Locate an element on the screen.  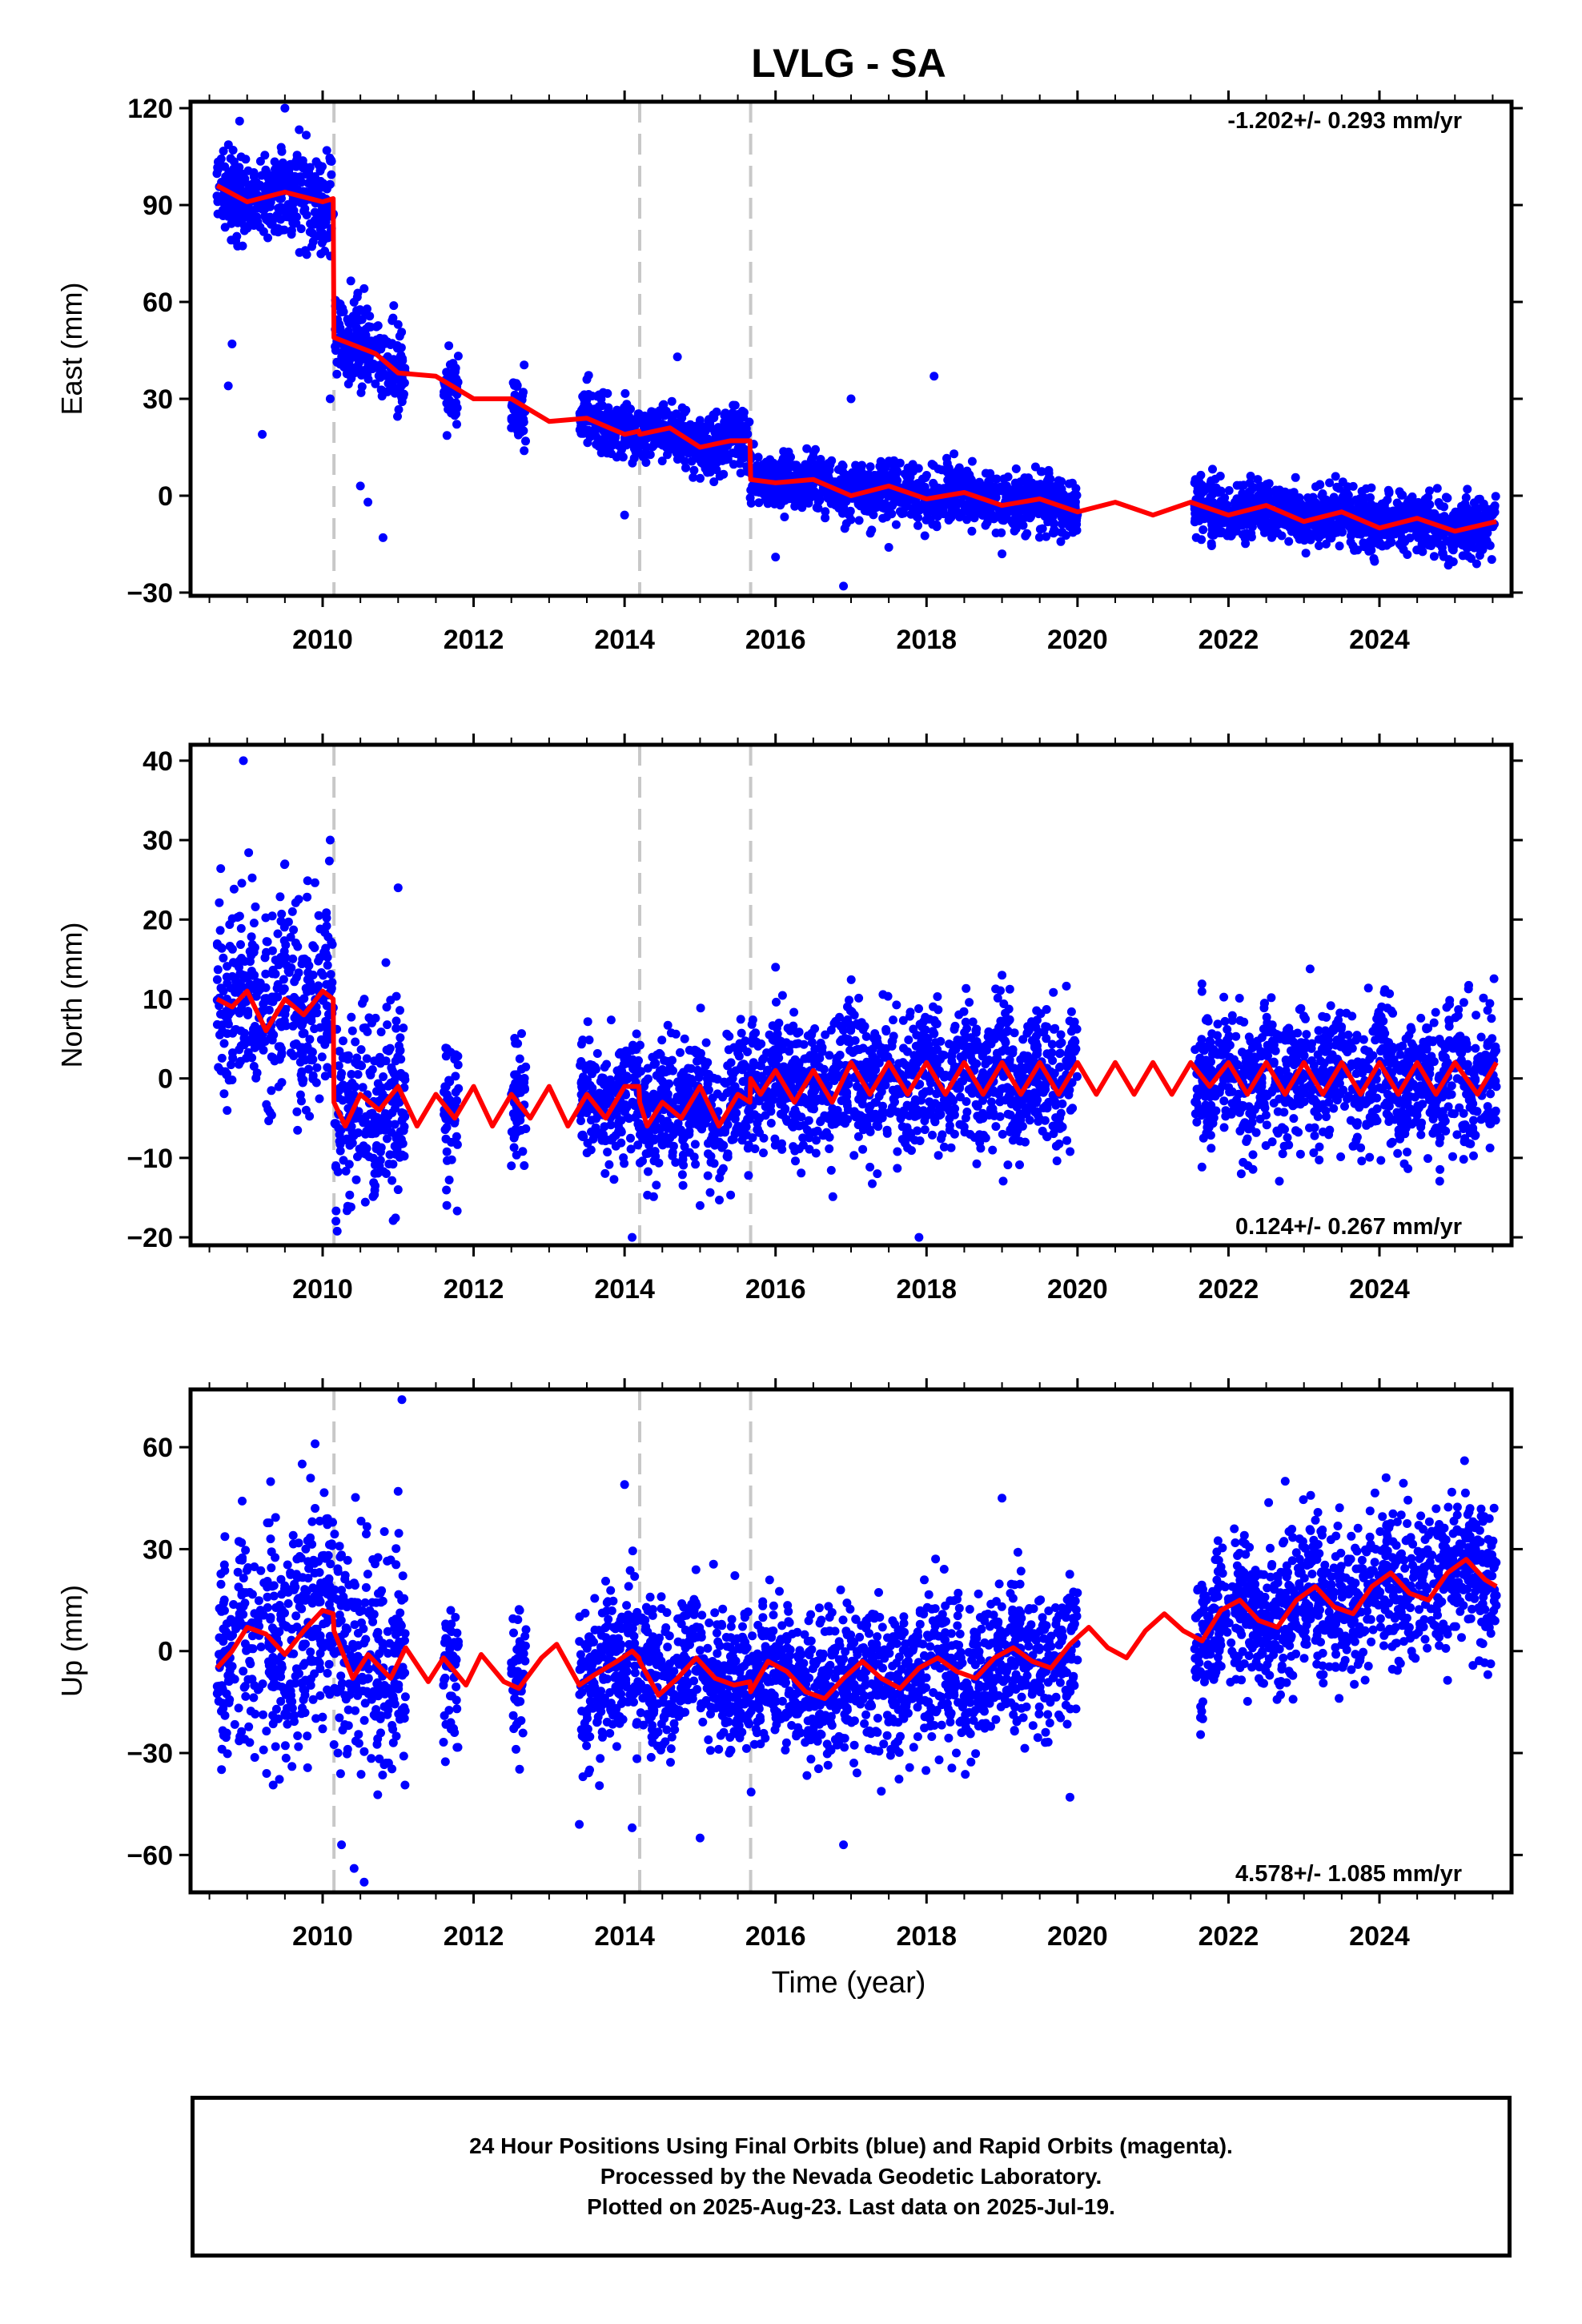
y-tick-label: −30 is located at coordinates (149, 593).